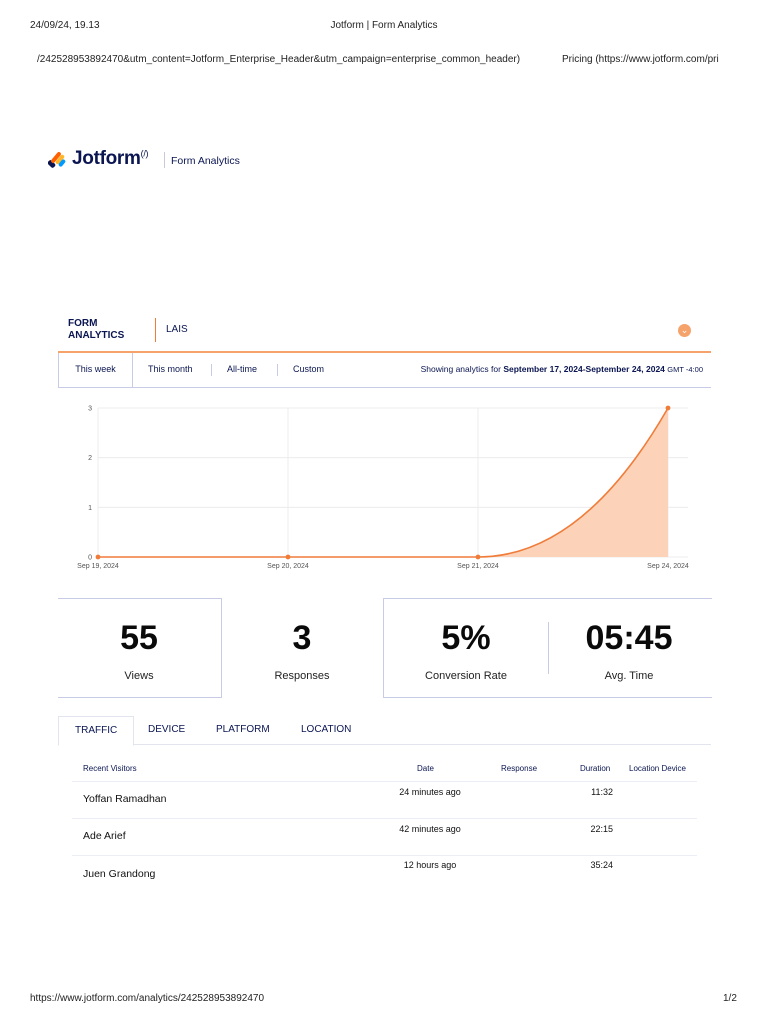 This screenshot has width=768, height=1024. Describe the element at coordinates (302, 638) in the screenshot. I see `stat-value: 3` at that location.